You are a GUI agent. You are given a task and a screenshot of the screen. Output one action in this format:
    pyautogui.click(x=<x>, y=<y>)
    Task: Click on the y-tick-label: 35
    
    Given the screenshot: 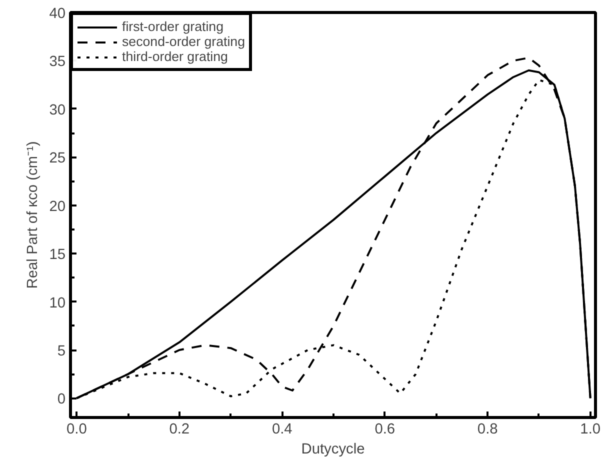 What is the action you would take?
    pyautogui.click(x=57, y=62)
    